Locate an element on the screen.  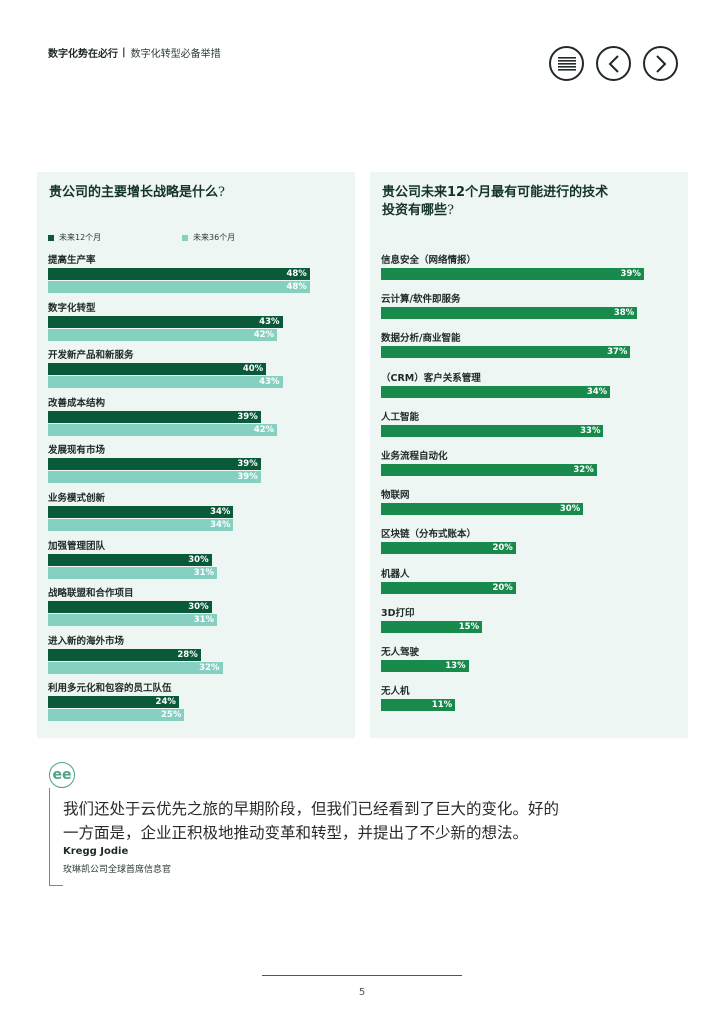
growth-strategy-title: 贵公司的主要增长战略是什么? is located at coordinates (194, 193).